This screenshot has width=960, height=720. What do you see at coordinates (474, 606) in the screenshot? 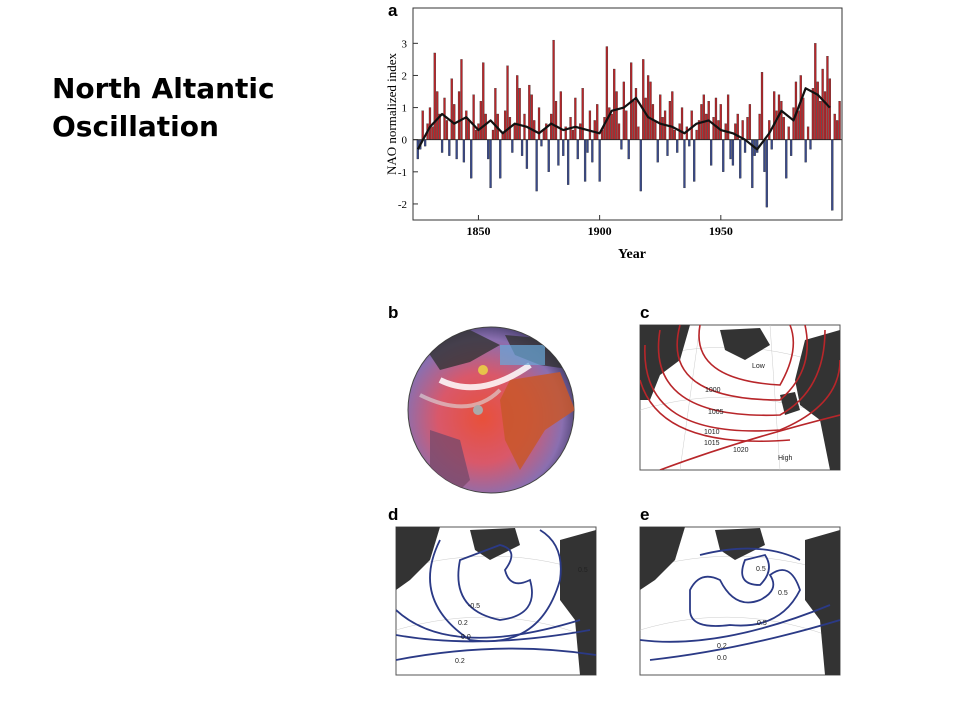
I see `map-label: -0.5` at bounding box center [474, 606].